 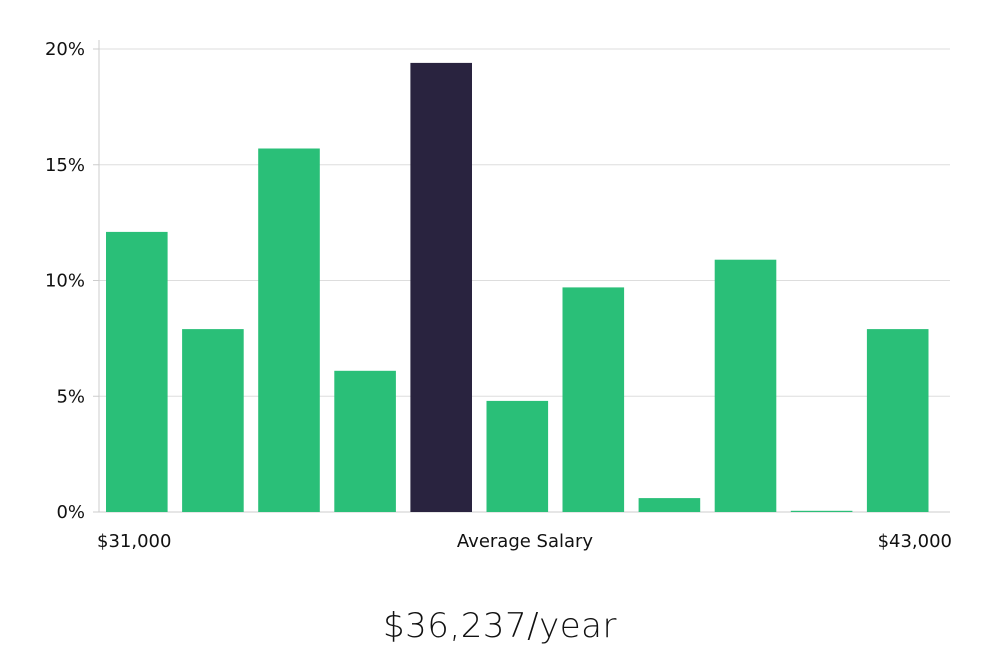 I want to click on y-axis-ticks: 0% 5% 10% 15% 20%, so click(x=72, y=281).